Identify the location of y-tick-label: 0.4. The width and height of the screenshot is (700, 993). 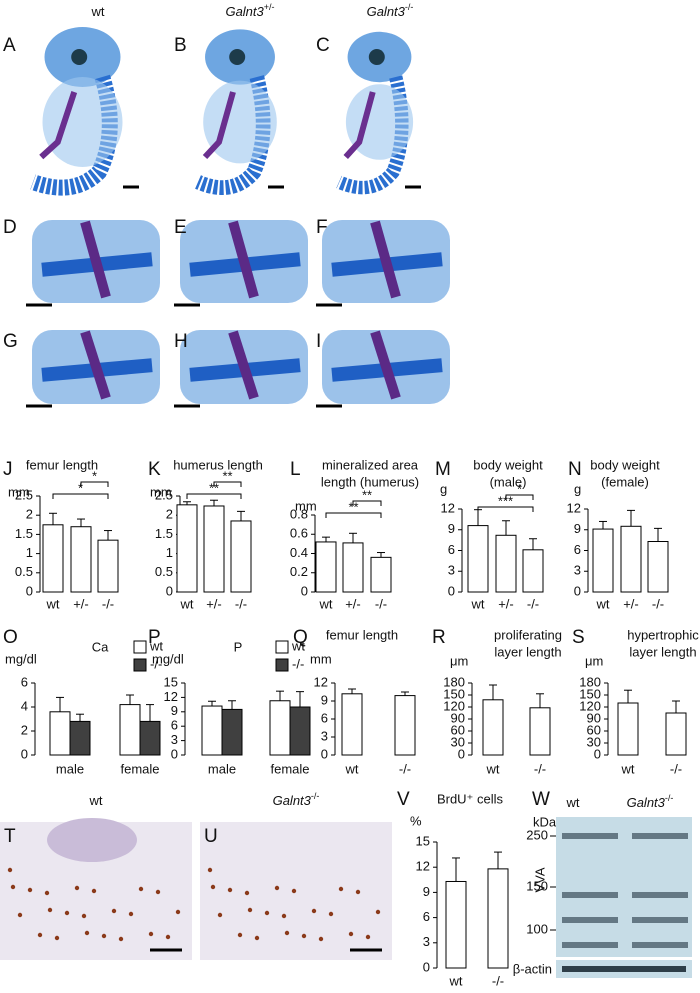
(299, 552).